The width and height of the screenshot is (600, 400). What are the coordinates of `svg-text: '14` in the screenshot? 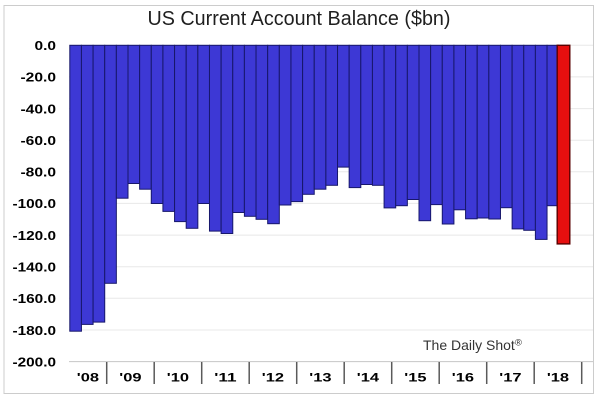 It's located at (368, 377).